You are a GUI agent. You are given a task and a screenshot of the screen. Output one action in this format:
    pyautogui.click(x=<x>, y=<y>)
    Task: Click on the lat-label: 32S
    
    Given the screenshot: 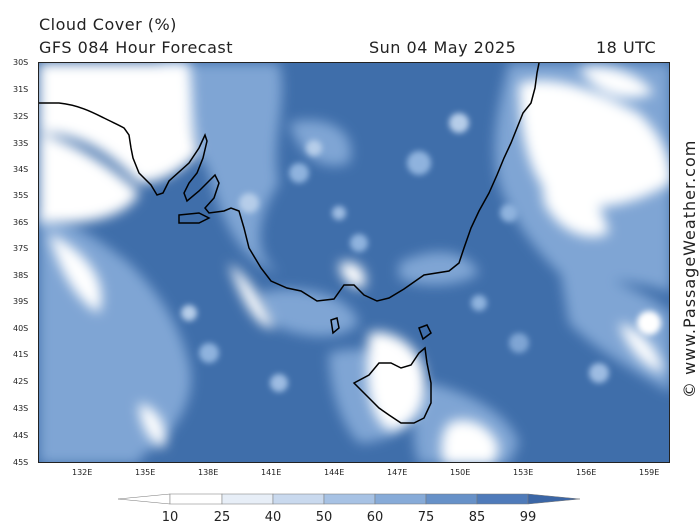 What is the action you would take?
    pyautogui.click(x=21, y=116)
    